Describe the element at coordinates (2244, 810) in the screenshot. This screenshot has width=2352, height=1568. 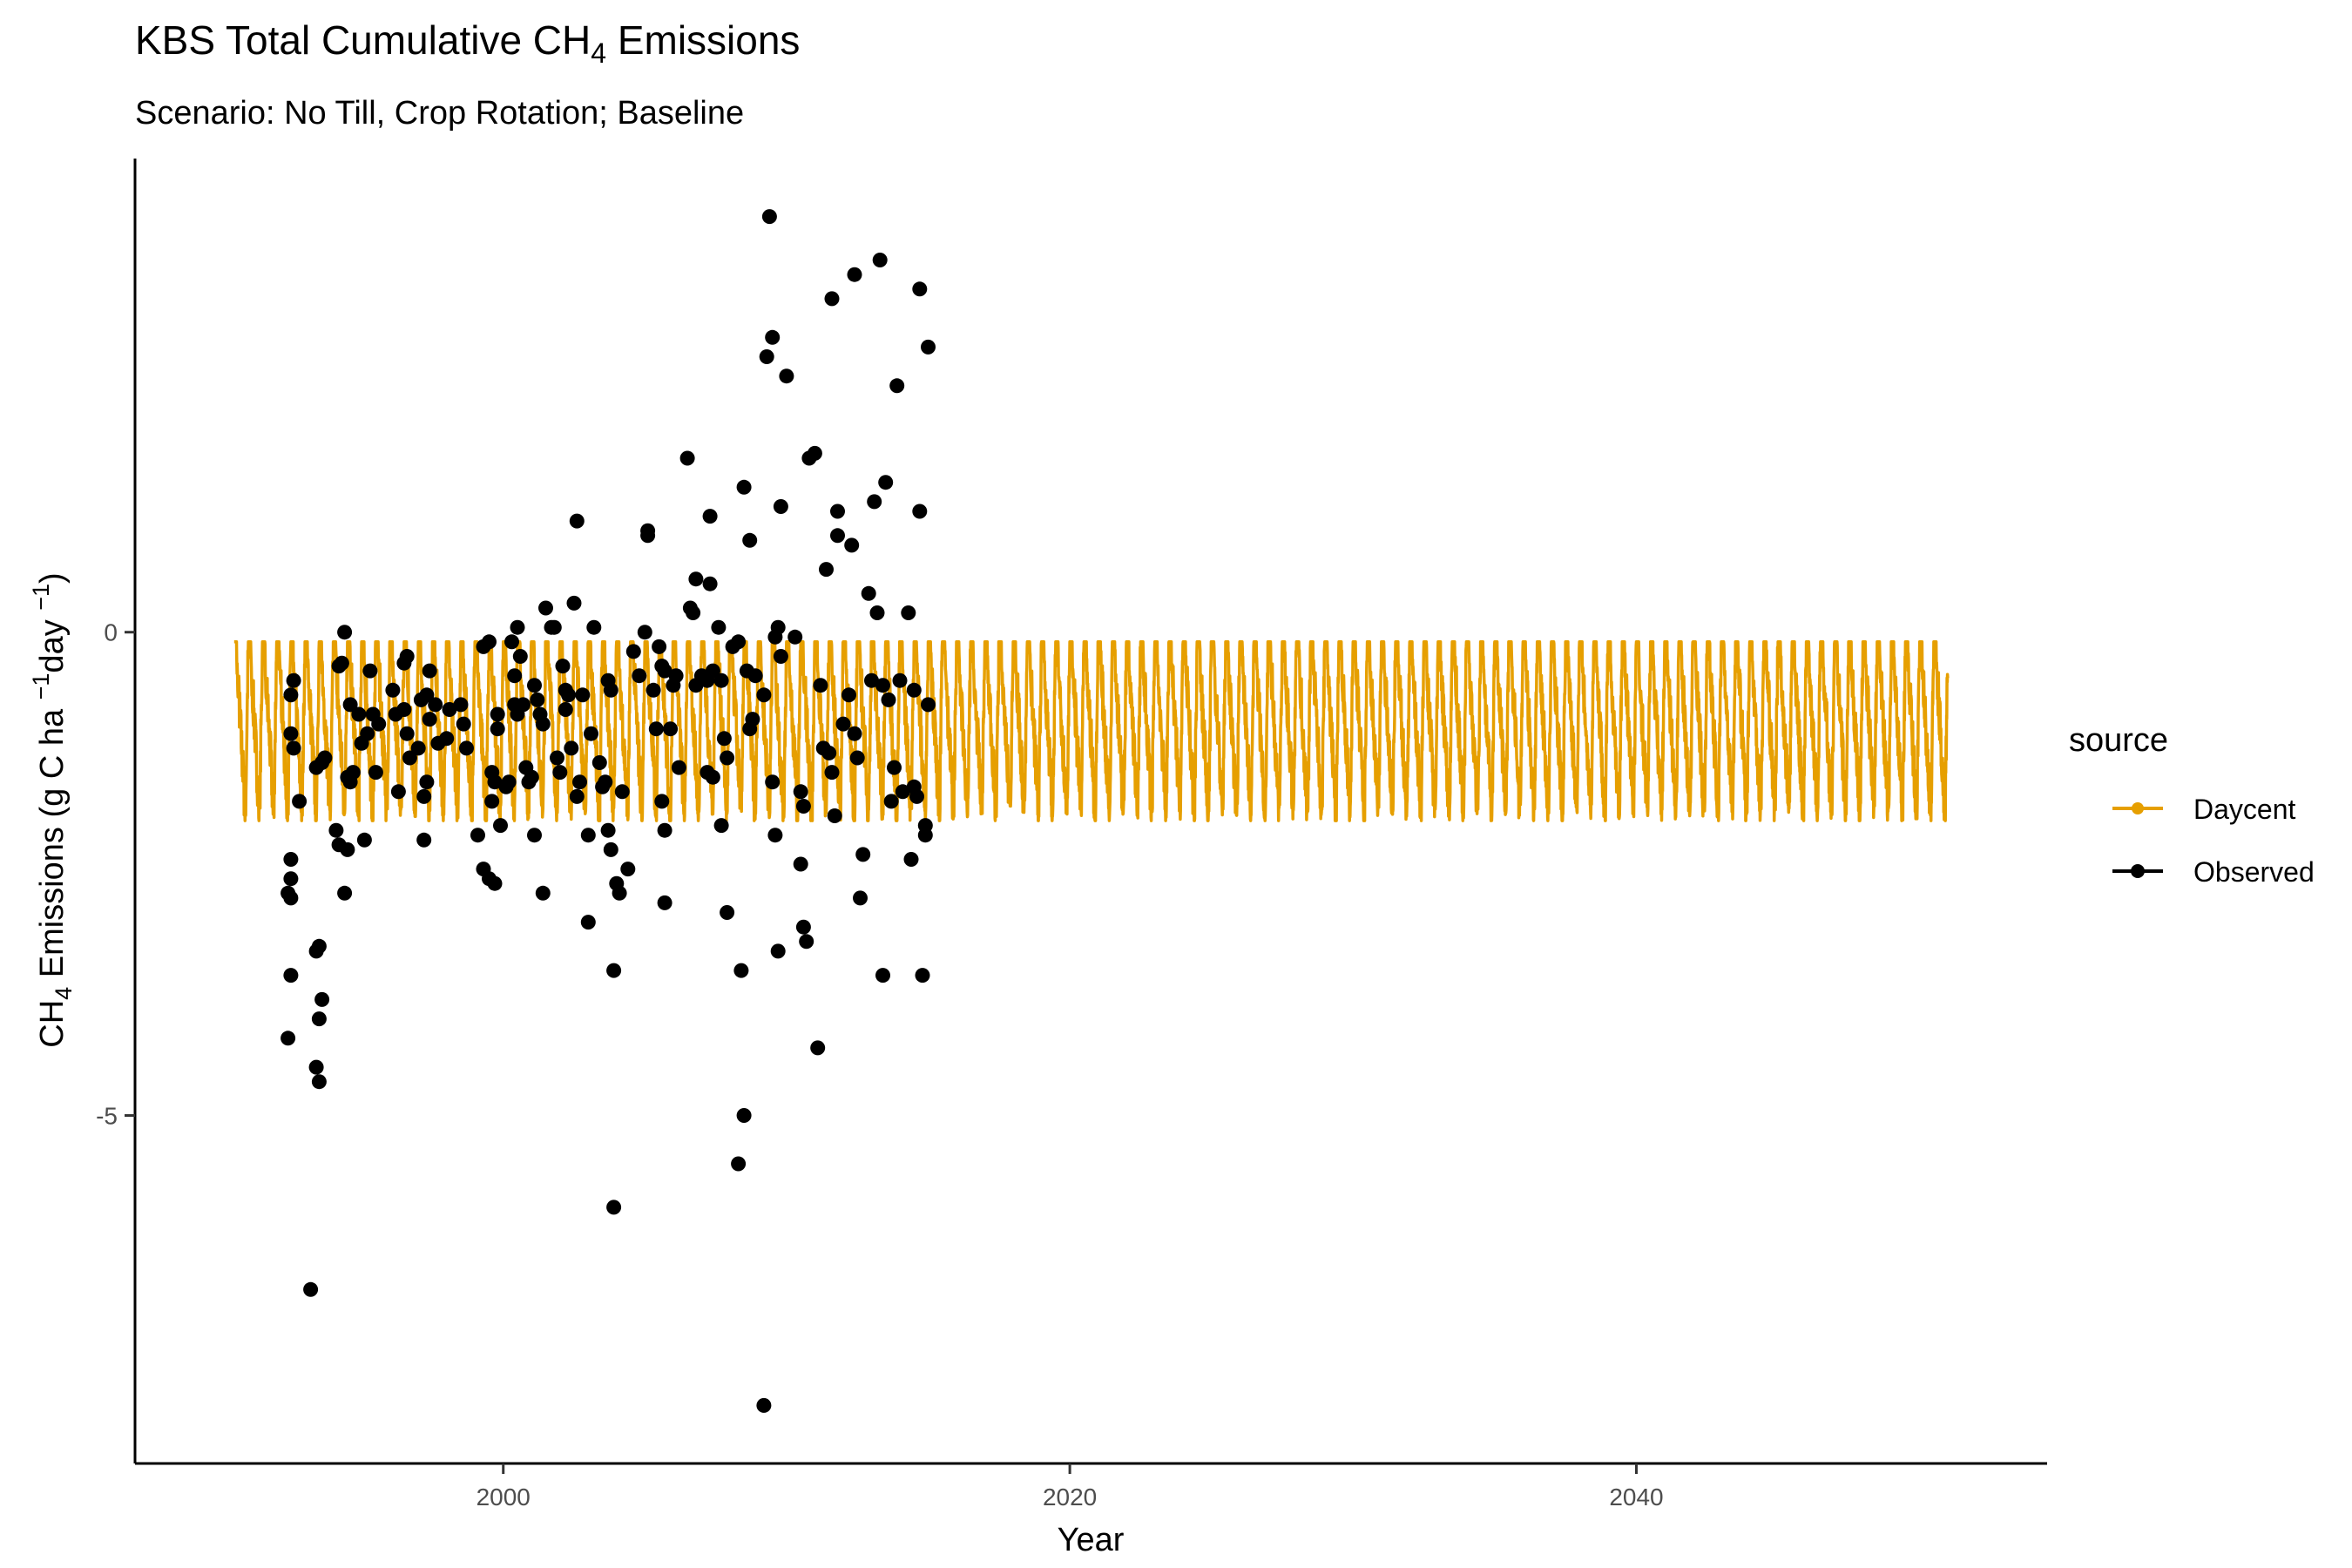
I see `legend-label-daycent: Daycent` at that location.